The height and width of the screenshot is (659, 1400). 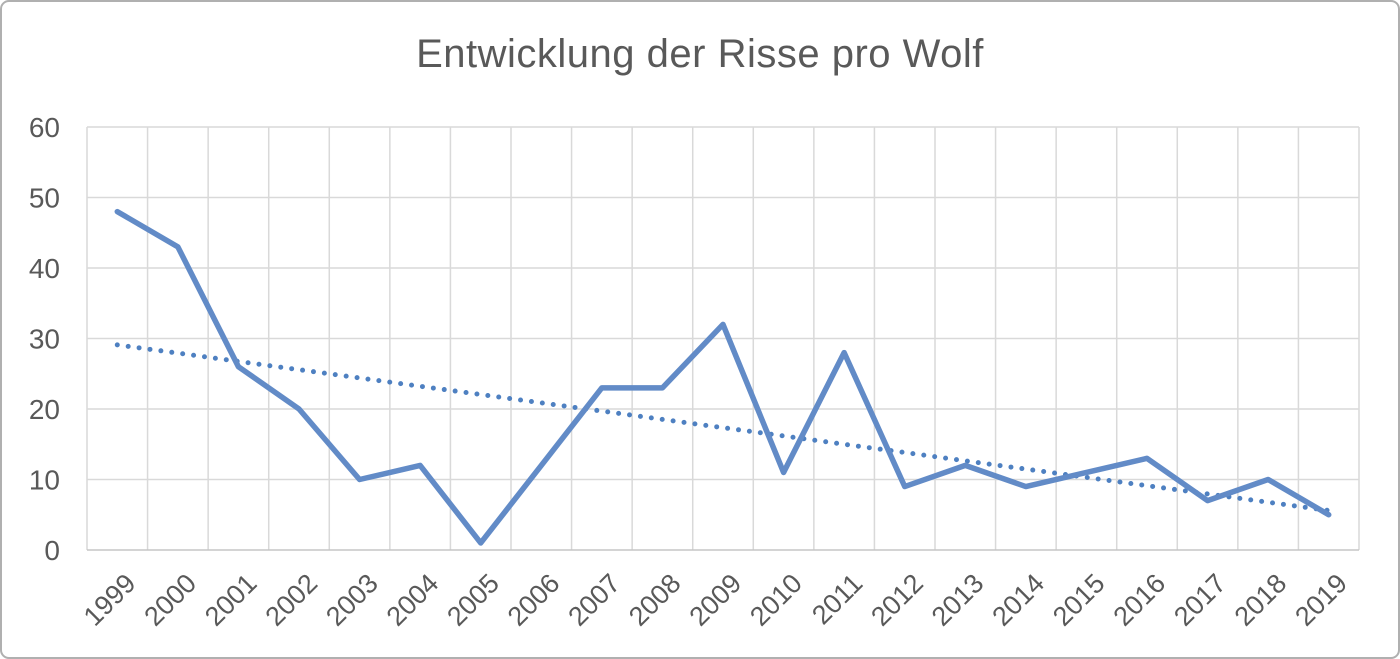 What do you see at coordinates (1261, 600) in the screenshot?
I see `x-axis-tick-label: 2018` at bounding box center [1261, 600].